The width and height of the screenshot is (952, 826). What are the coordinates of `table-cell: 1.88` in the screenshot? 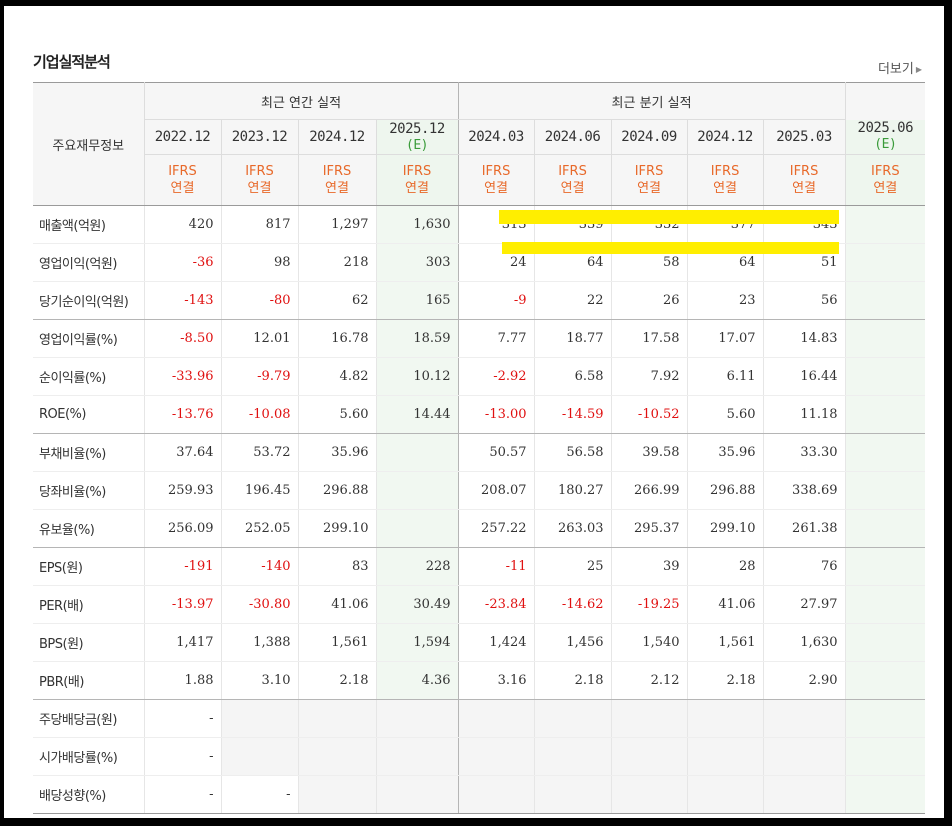 It's located at (182, 680).